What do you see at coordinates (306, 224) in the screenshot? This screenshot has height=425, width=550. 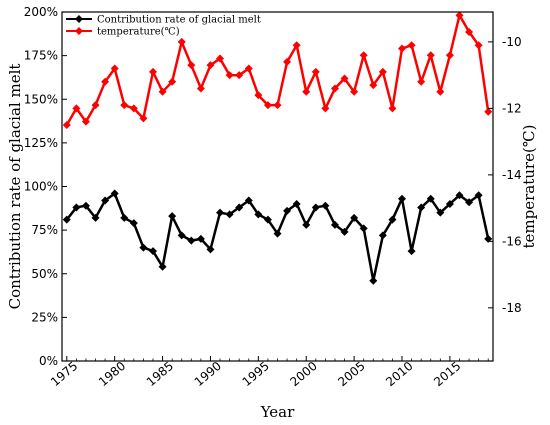 I see `series-0-point-2000` at bounding box center [306, 224].